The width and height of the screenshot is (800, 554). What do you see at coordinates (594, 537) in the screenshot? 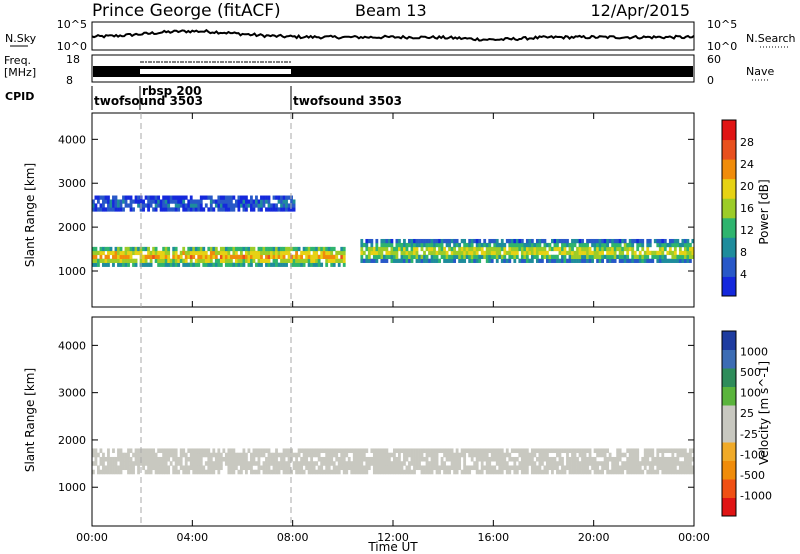
I see `time-tick-label: 20:00` at bounding box center [594, 537].